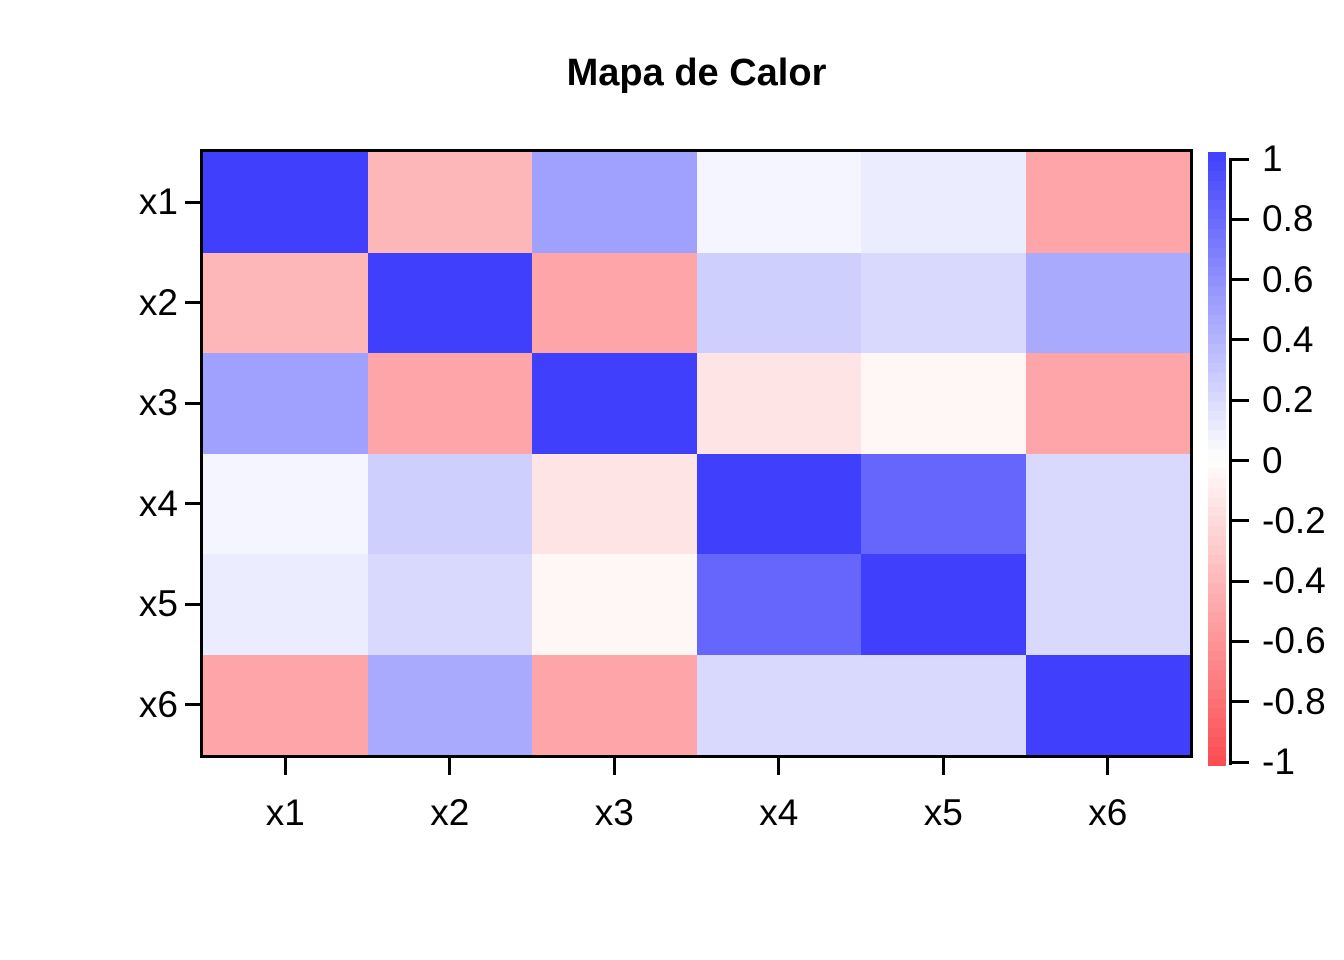  What do you see at coordinates (1288, 279) in the screenshot?
I see `colorbar-tick-label: 0.6` at bounding box center [1288, 279].